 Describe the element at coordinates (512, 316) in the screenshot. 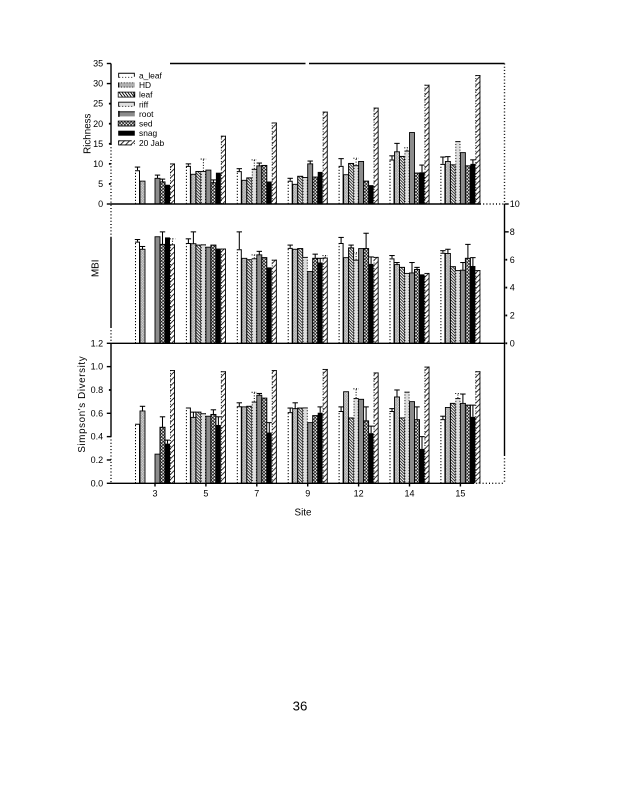

I see `svg-text: 2` at that location.